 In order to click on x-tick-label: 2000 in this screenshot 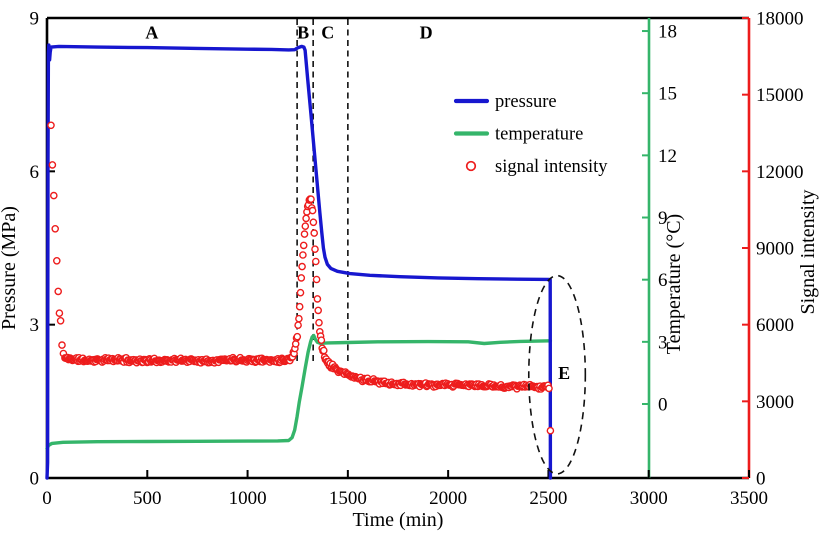, I will do `click(448, 498)`.